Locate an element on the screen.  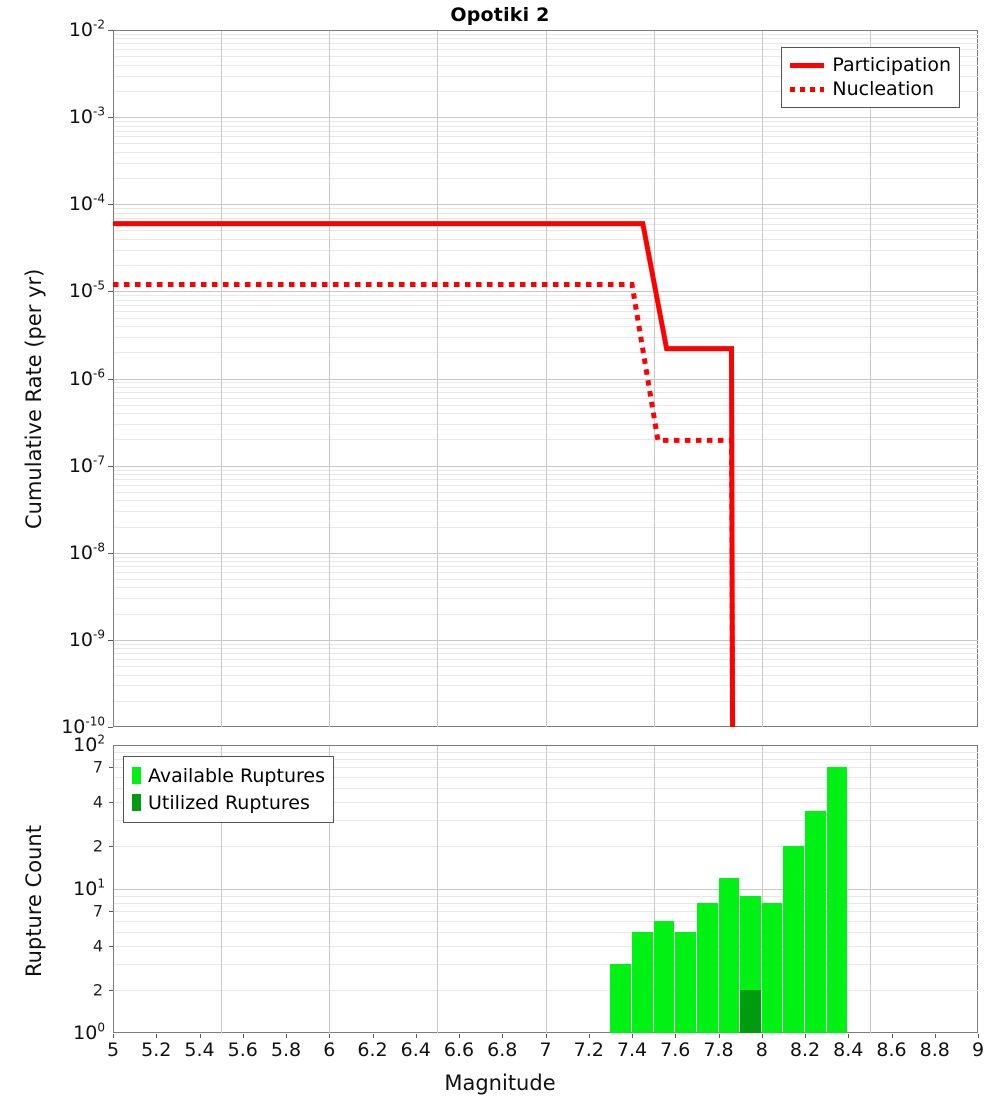
y-tick-label-minor: 4 is located at coordinates (97, 946).